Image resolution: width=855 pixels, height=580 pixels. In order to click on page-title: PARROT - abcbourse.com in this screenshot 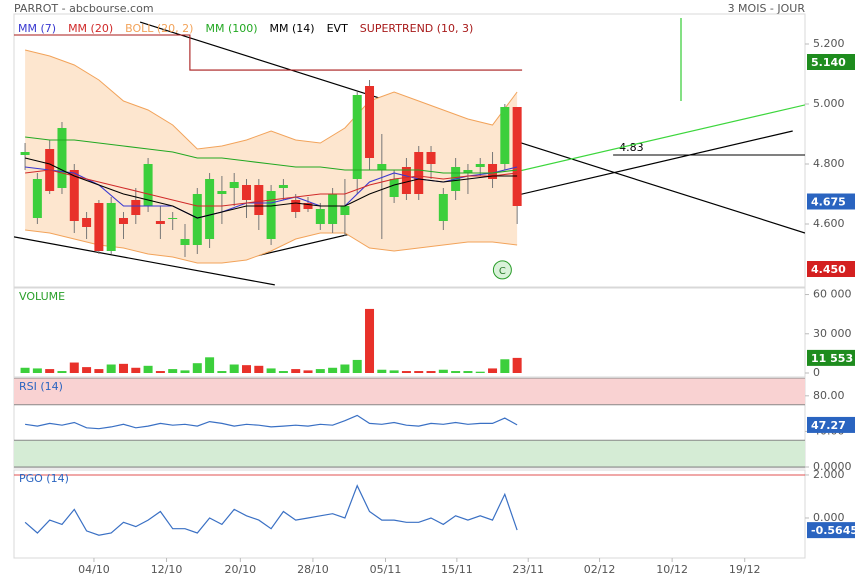, I will do `click(84, 8)`.